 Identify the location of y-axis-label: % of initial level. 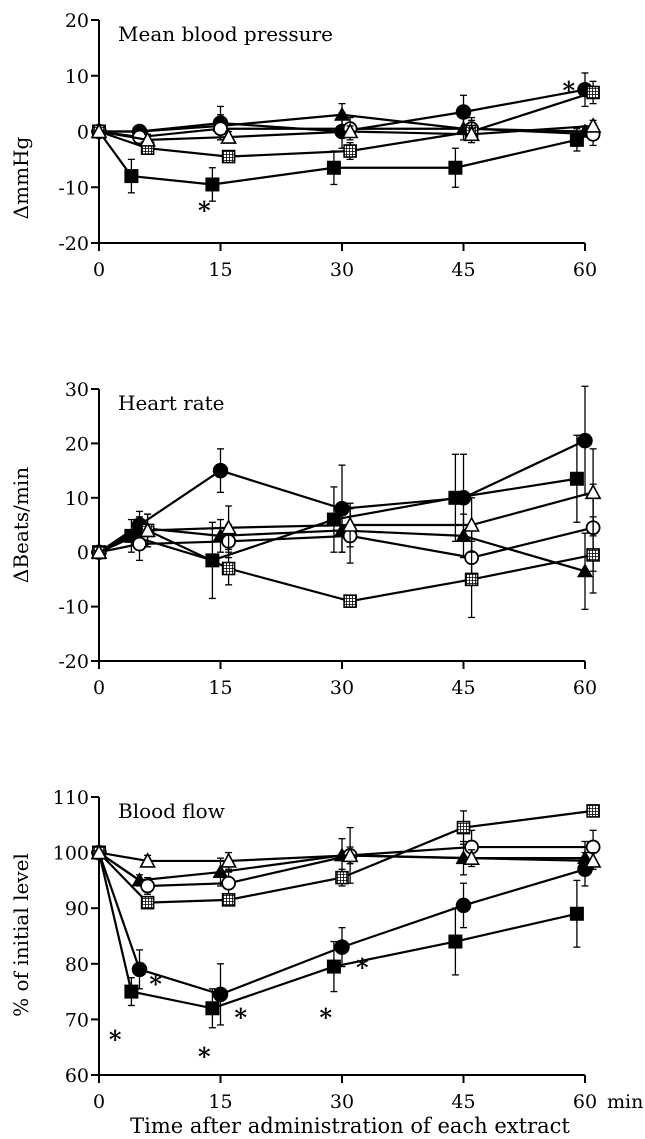
(21, 935).